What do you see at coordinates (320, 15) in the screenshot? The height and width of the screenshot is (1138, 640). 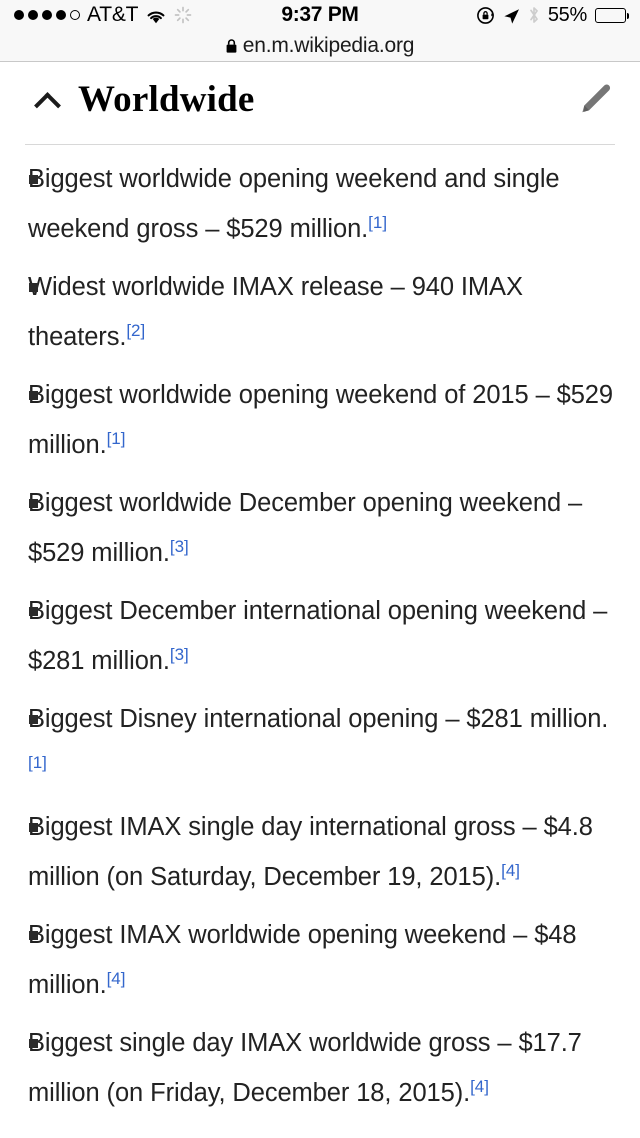 I see `ios-status-bar: AT&T 9:37 PM` at bounding box center [320, 15].